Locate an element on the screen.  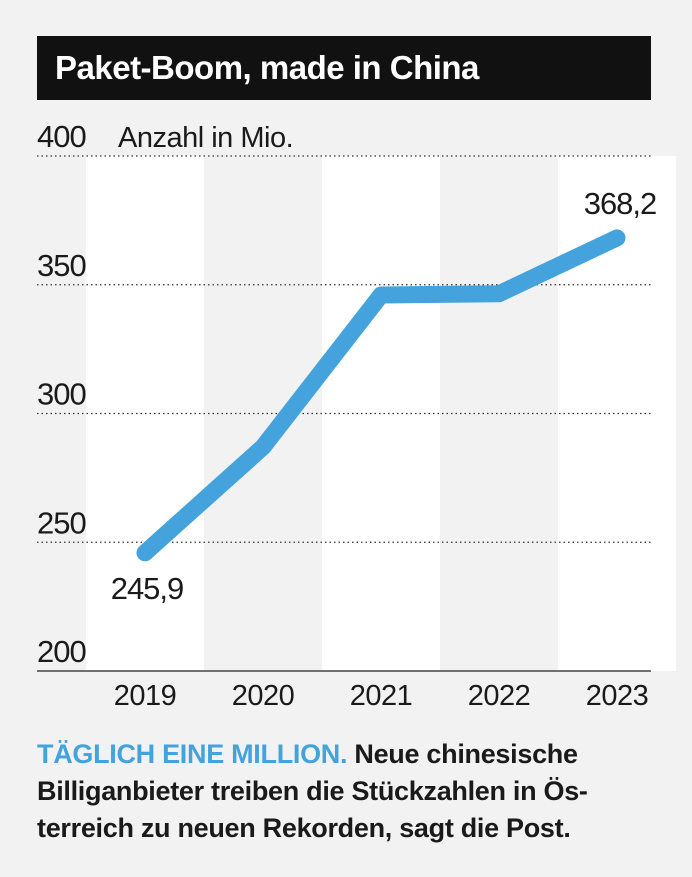
chart-title: Paket-Boom, made in China is located at coordinates (267, 67).